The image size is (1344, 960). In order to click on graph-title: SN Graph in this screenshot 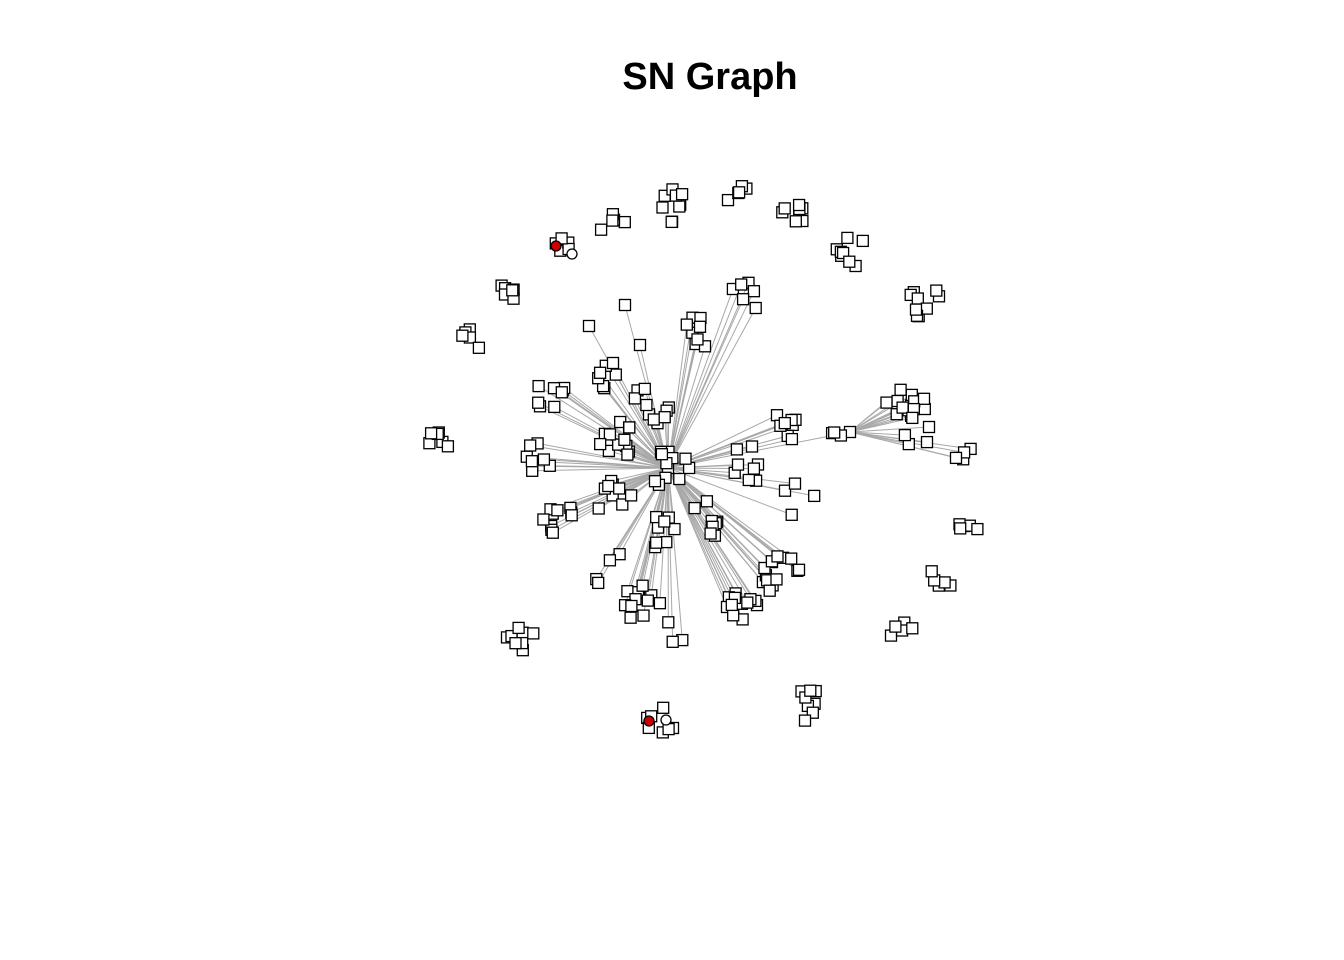, I will do `click(710, 77)`.